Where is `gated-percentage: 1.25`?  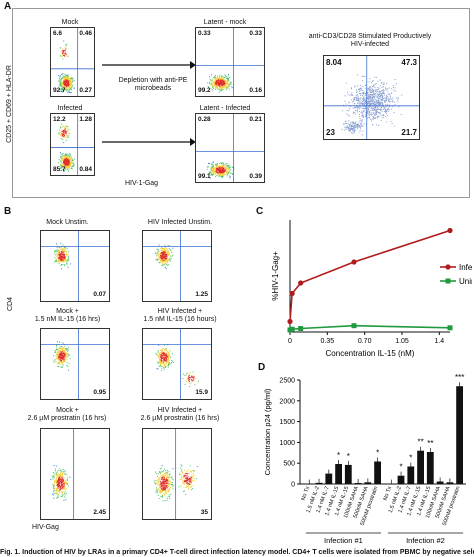 gated-percentage: 1.25 is located at coordinates (201, 294).